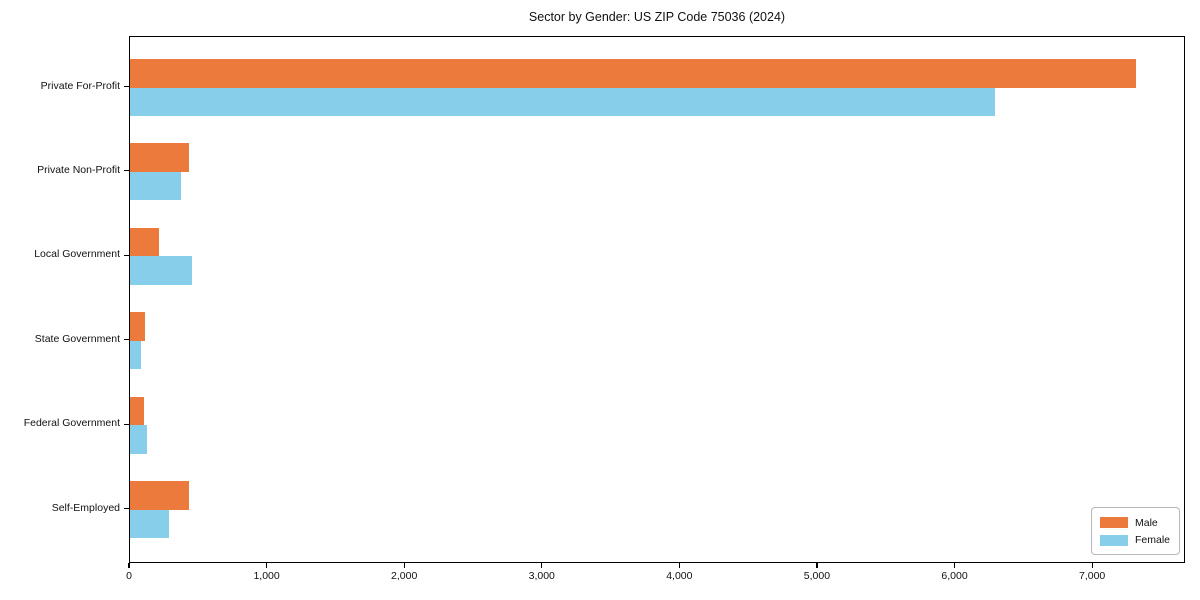 This screenshot has width=1200, height=600. What do you see at coordinates (266, 576) in the screenshot?
I see `x-axis-tick-label: 1,000` at bounding box center [266, 576].